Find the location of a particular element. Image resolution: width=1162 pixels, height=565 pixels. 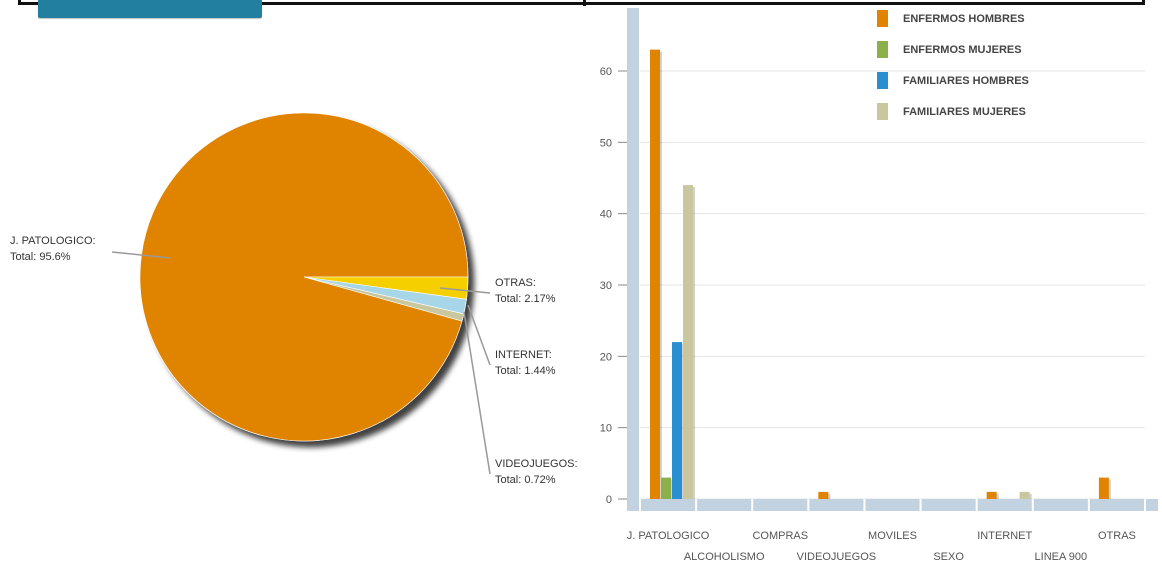

legend-label: ENFERMOS HOMBRES is located at coordinates (964, 19).